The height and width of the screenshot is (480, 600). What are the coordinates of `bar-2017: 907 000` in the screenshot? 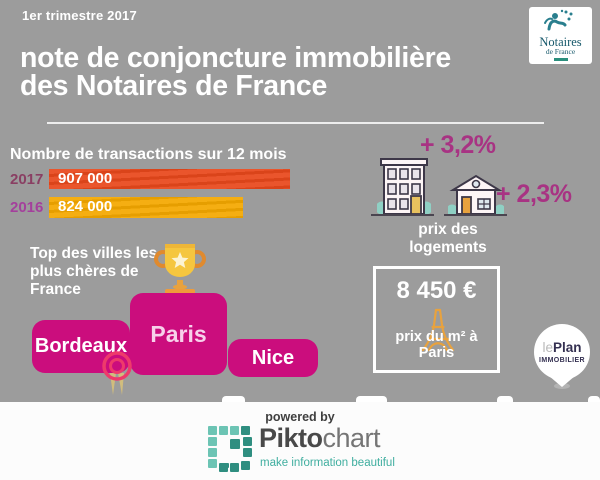 It's located at (169, 179).